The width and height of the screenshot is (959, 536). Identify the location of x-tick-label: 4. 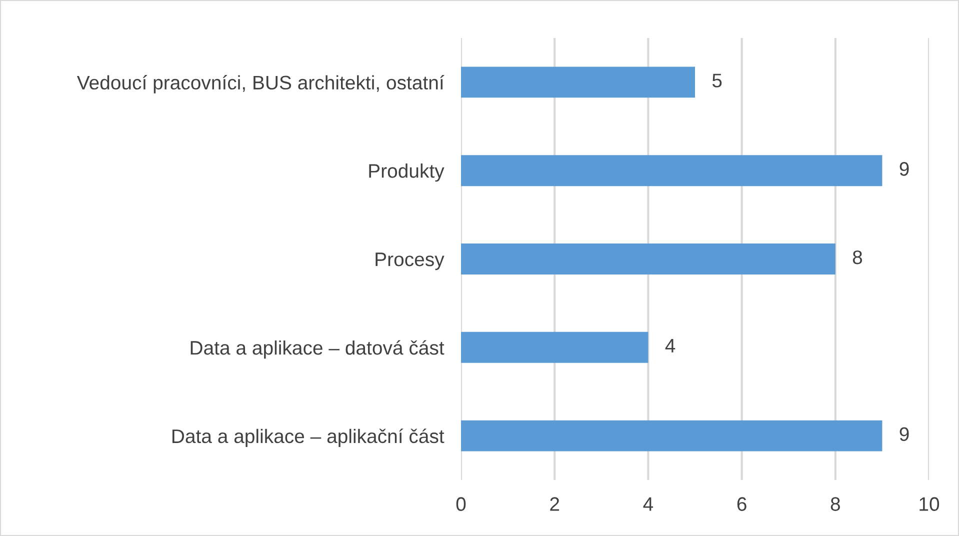
(648, 504).